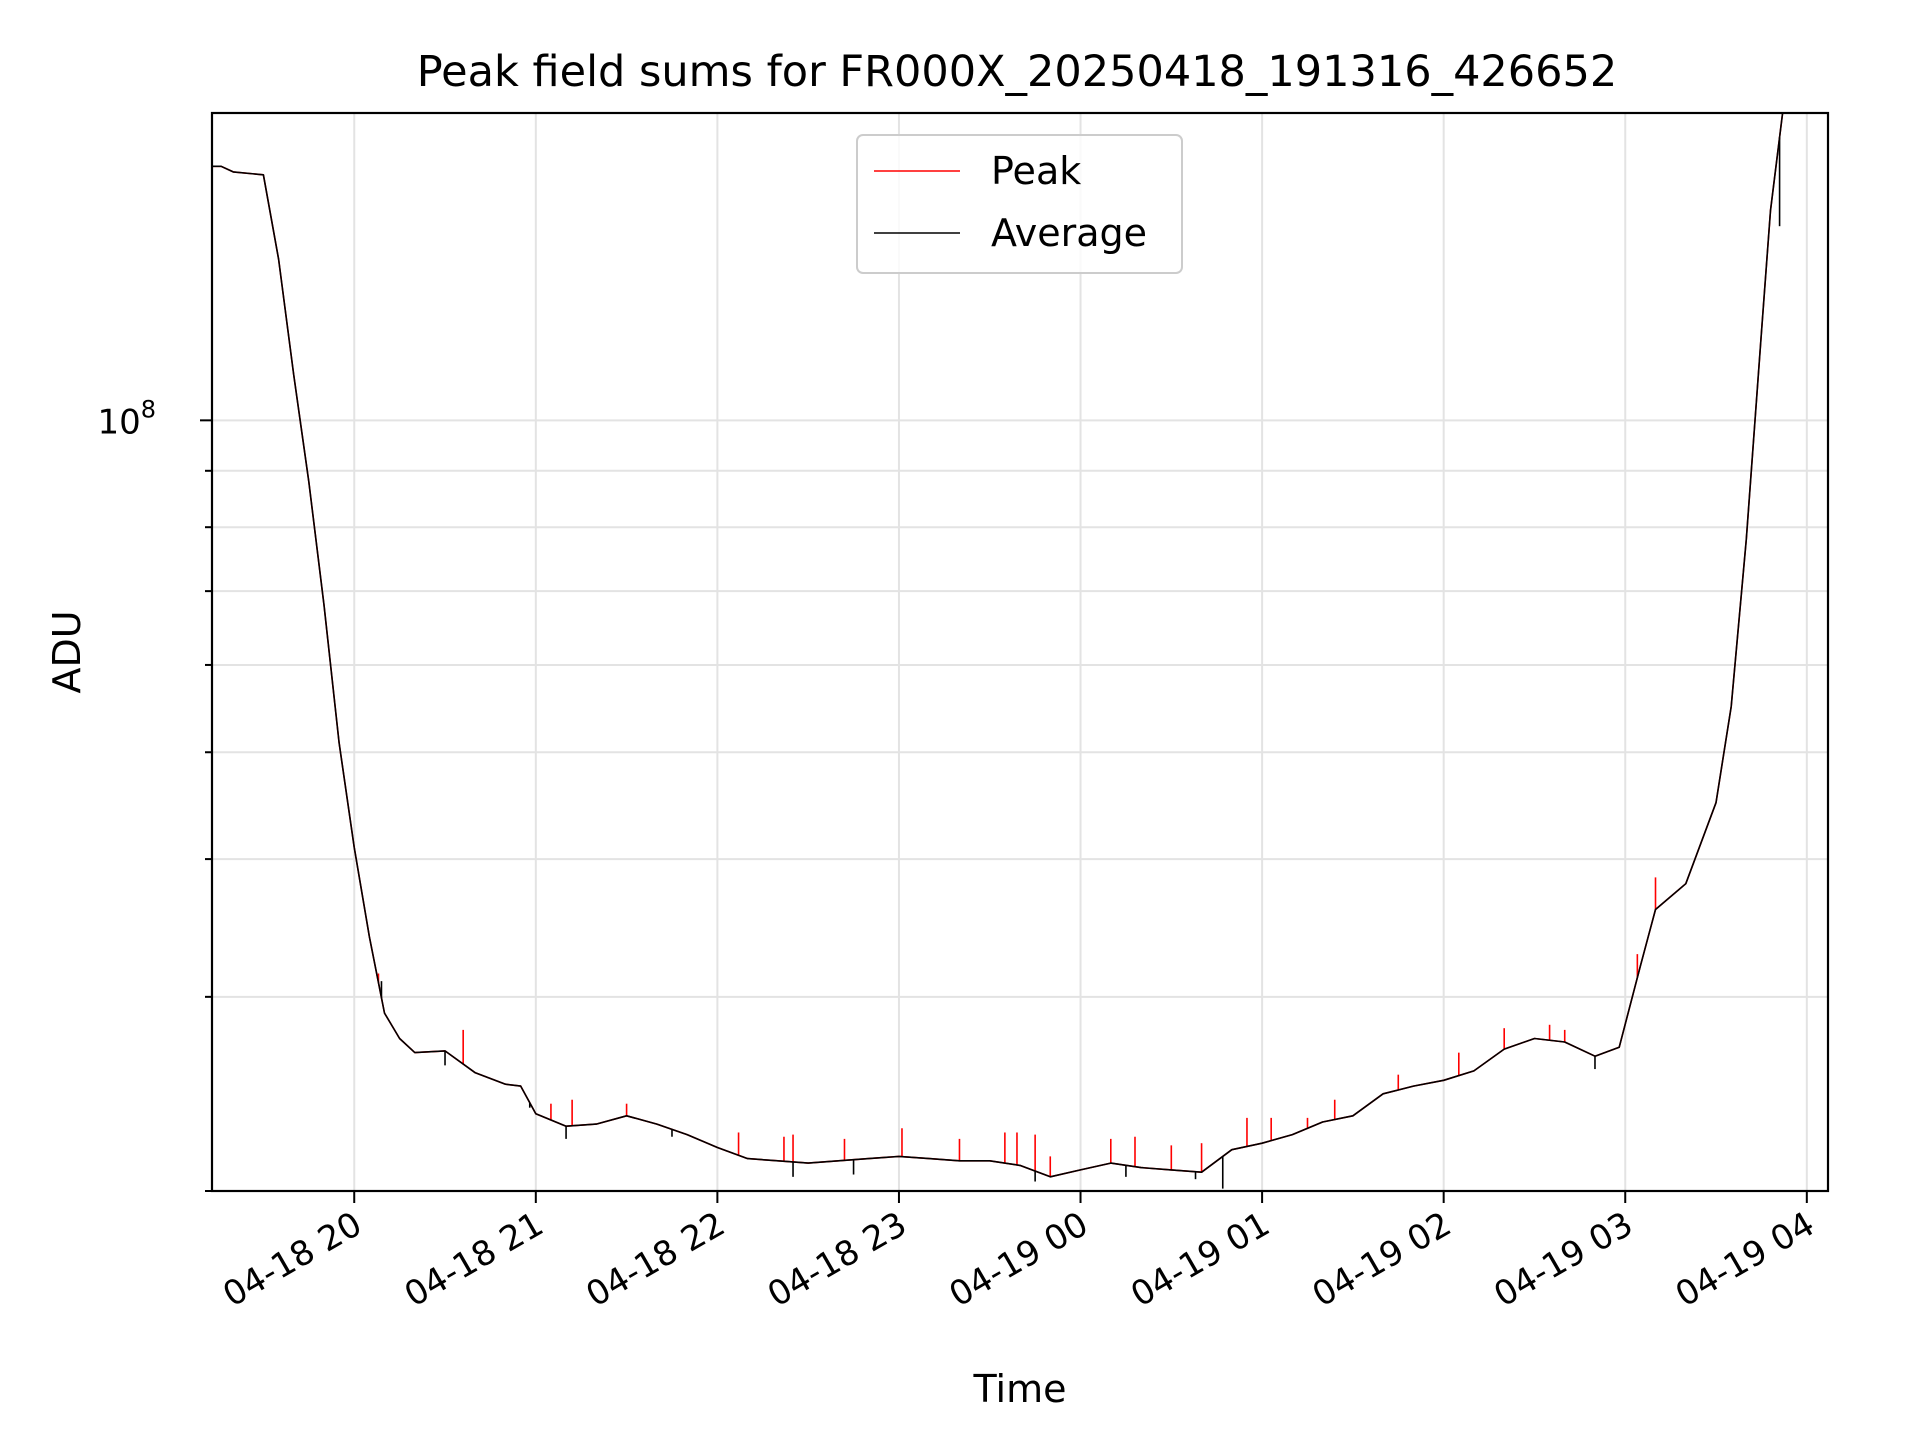 This screenshot has width=1920, height=1440. Describe the element at coordinates (67, 651) in the screenshot. I see `y-axis-label: ADU` at that location.